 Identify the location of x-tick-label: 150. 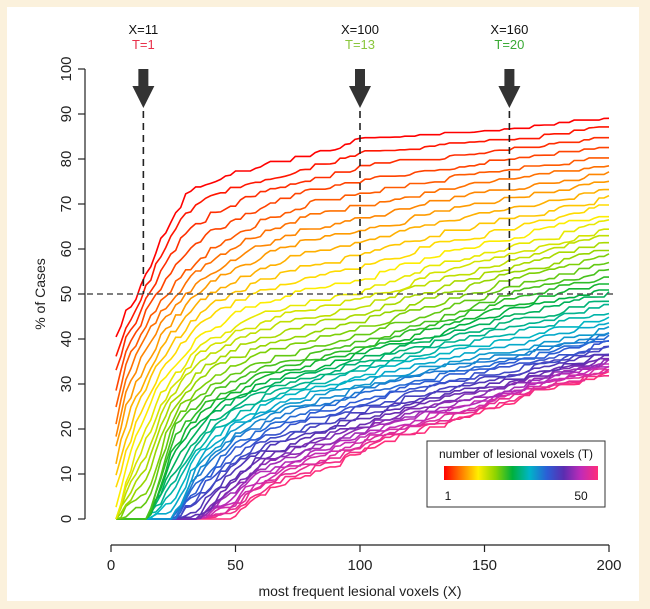
(484, 565).